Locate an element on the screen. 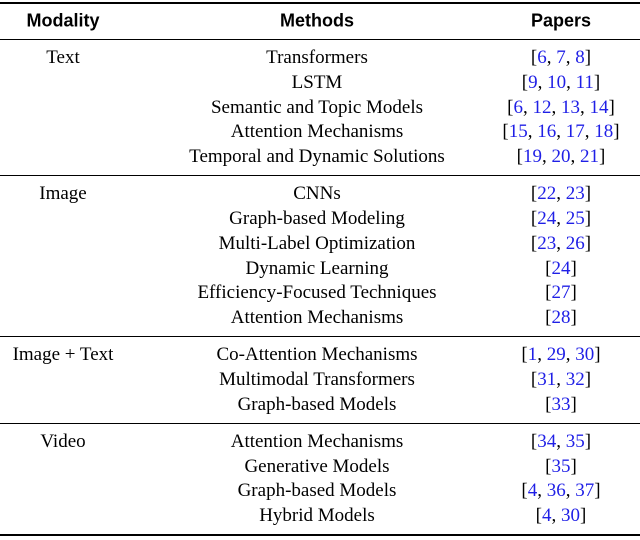 The width and height of the screenshot is (640, 540). citation-list: 3435 is located at coordinates (561, 442).